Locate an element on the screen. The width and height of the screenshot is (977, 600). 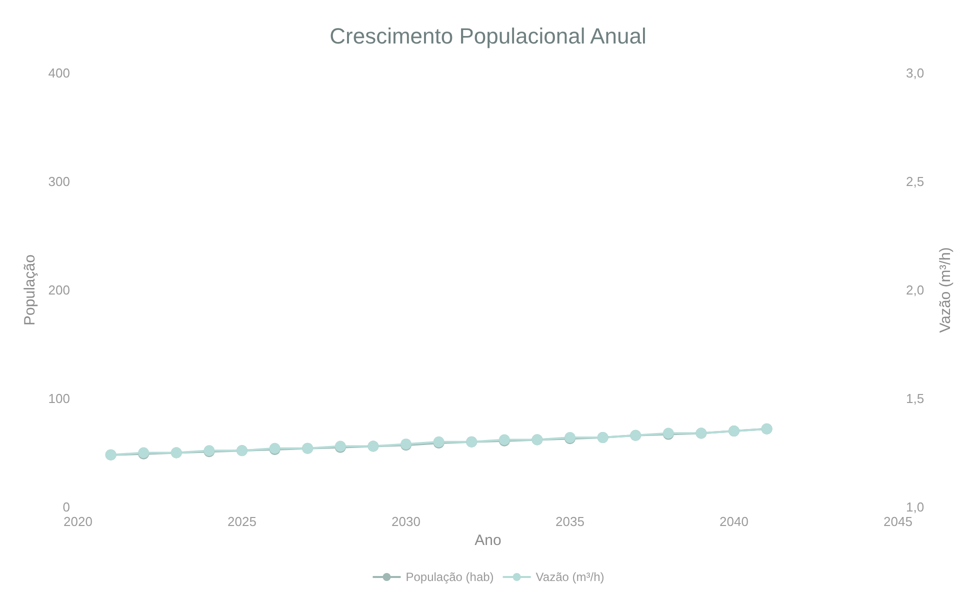
x-tick-label: 2020 is located at coordinates (78, 521).